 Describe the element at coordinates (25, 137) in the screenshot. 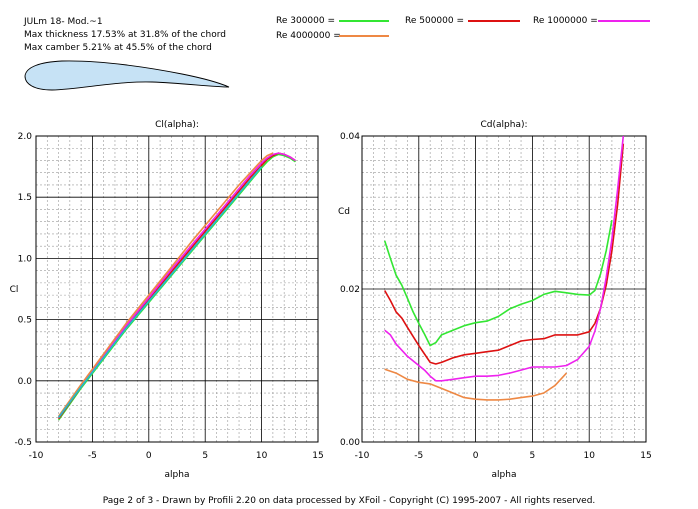

I see `cl-y-tick-label: 2.0` at that location.